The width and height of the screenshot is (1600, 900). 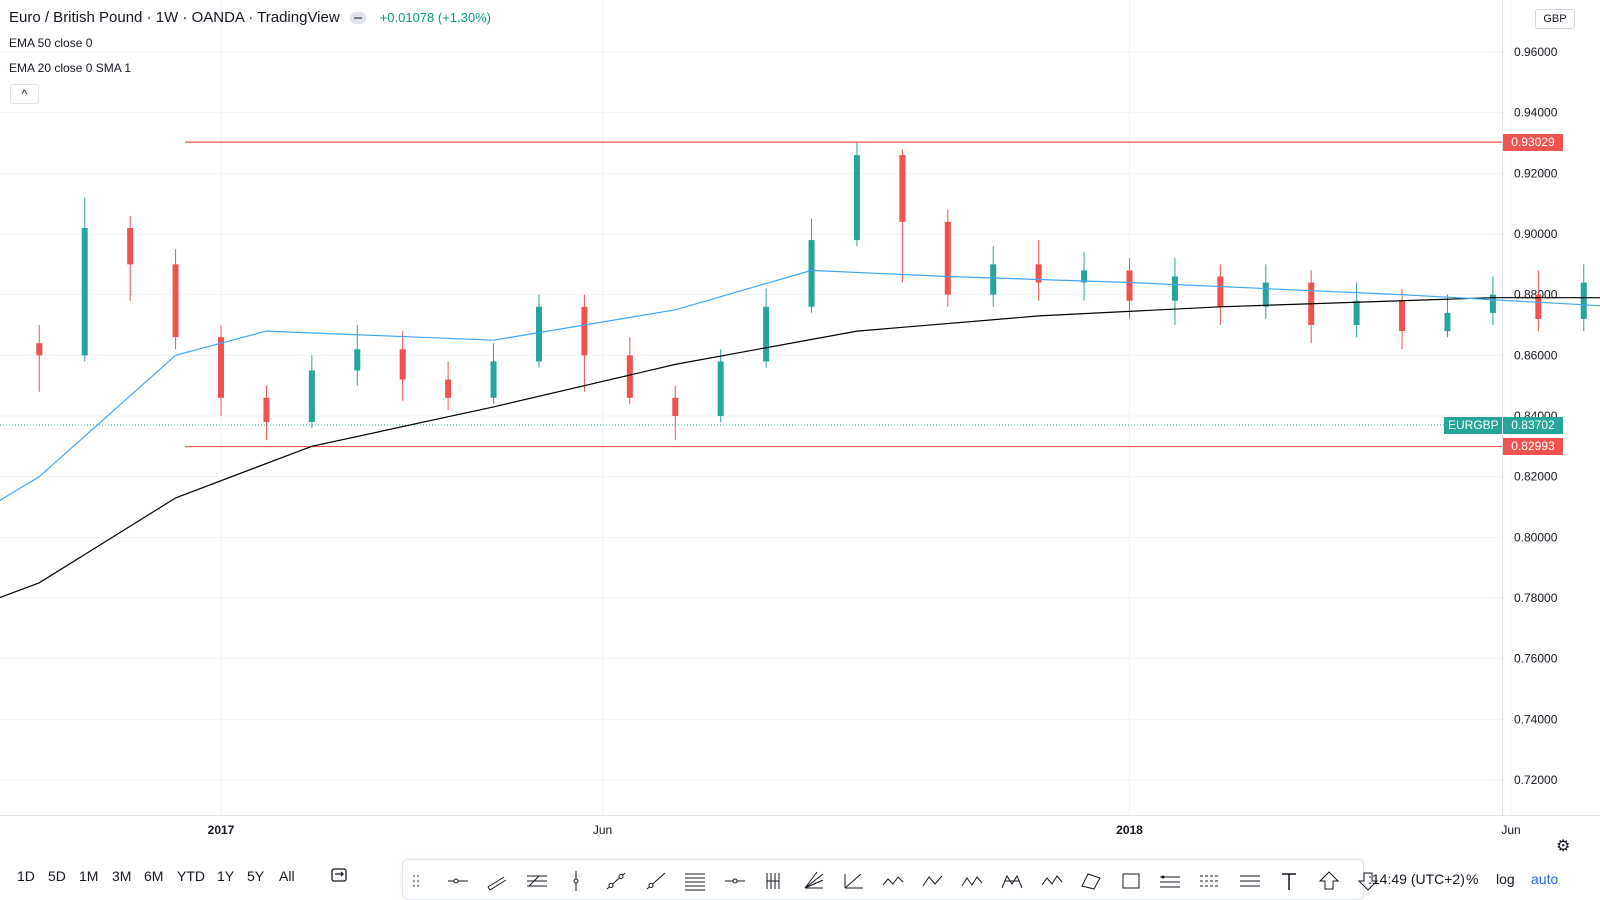 What do you see at coordinates (933, 881) in the screenshot?
I see `abcd-pattern-icon` at bounding box center [933, 881].